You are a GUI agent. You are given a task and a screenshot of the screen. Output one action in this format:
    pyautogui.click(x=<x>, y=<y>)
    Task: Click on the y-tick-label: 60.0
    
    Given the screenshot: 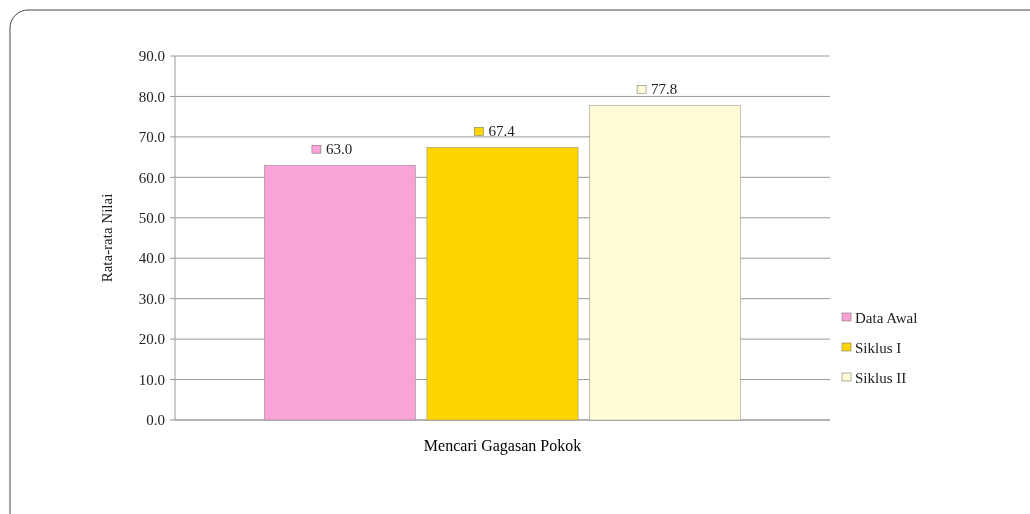 What is the action you would take?
    pyautogui.click(x=151, y=177)
    